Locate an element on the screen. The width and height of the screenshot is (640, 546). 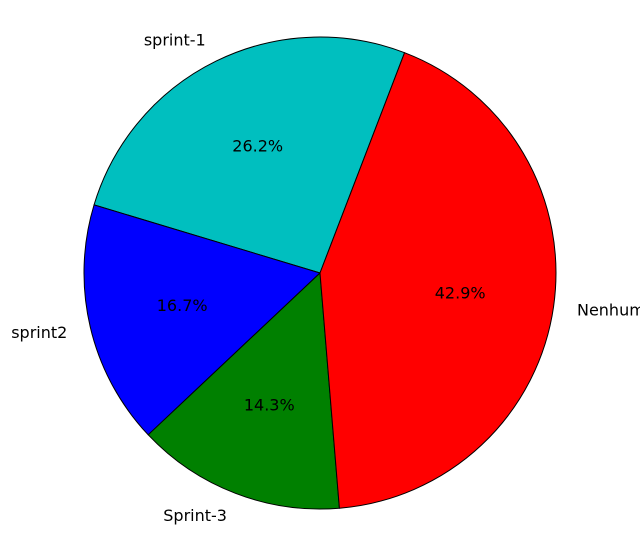
percent-label-nenhum-sprint-associado: 42.9% is located at coordinates (460, 293).